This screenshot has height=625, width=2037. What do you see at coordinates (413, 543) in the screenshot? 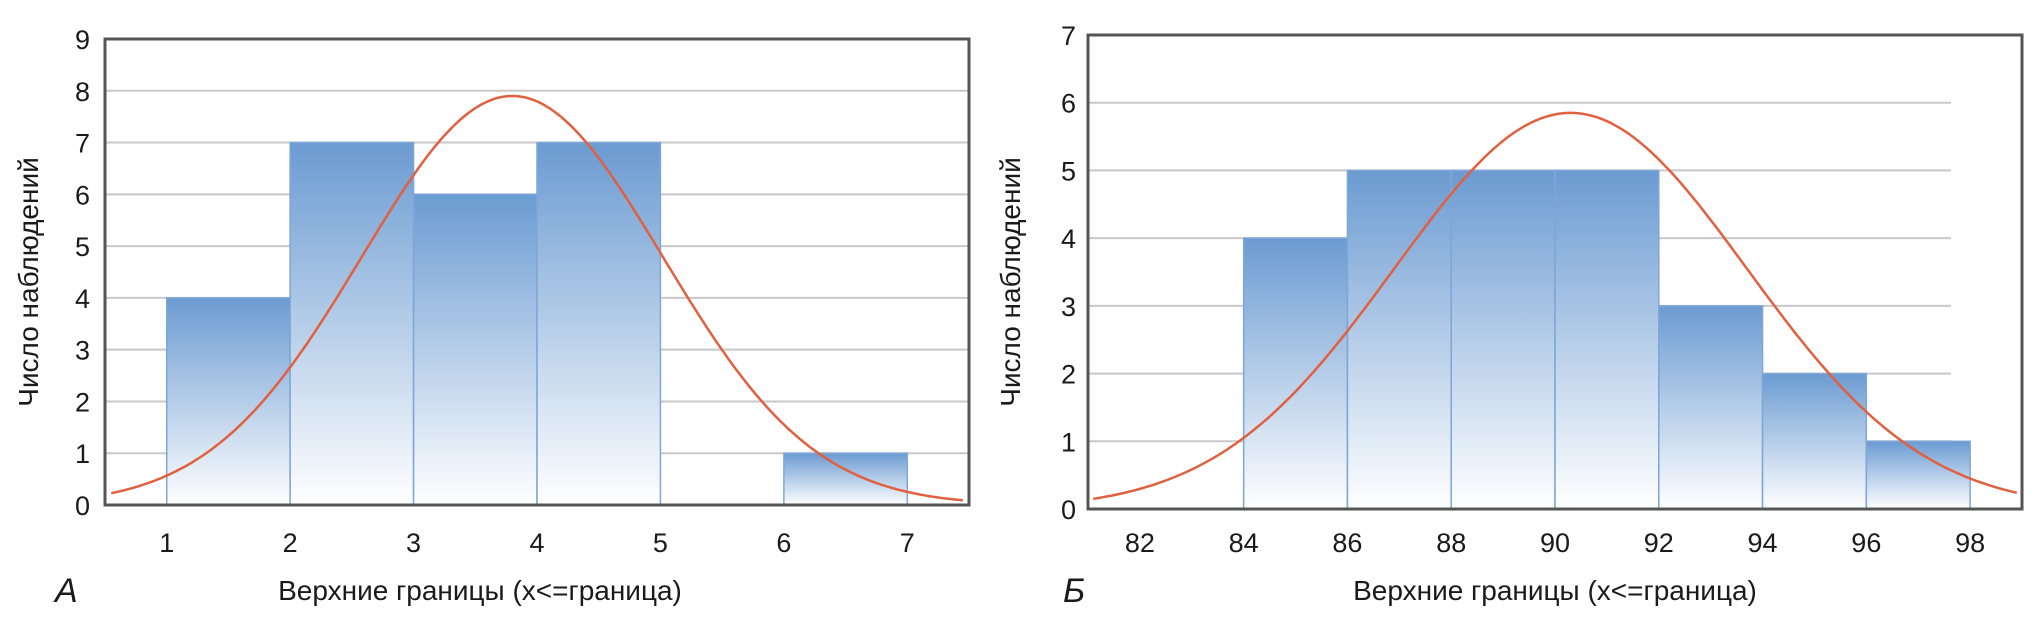
I see `x-tick-label: 3` at bounding box center [413, 543].